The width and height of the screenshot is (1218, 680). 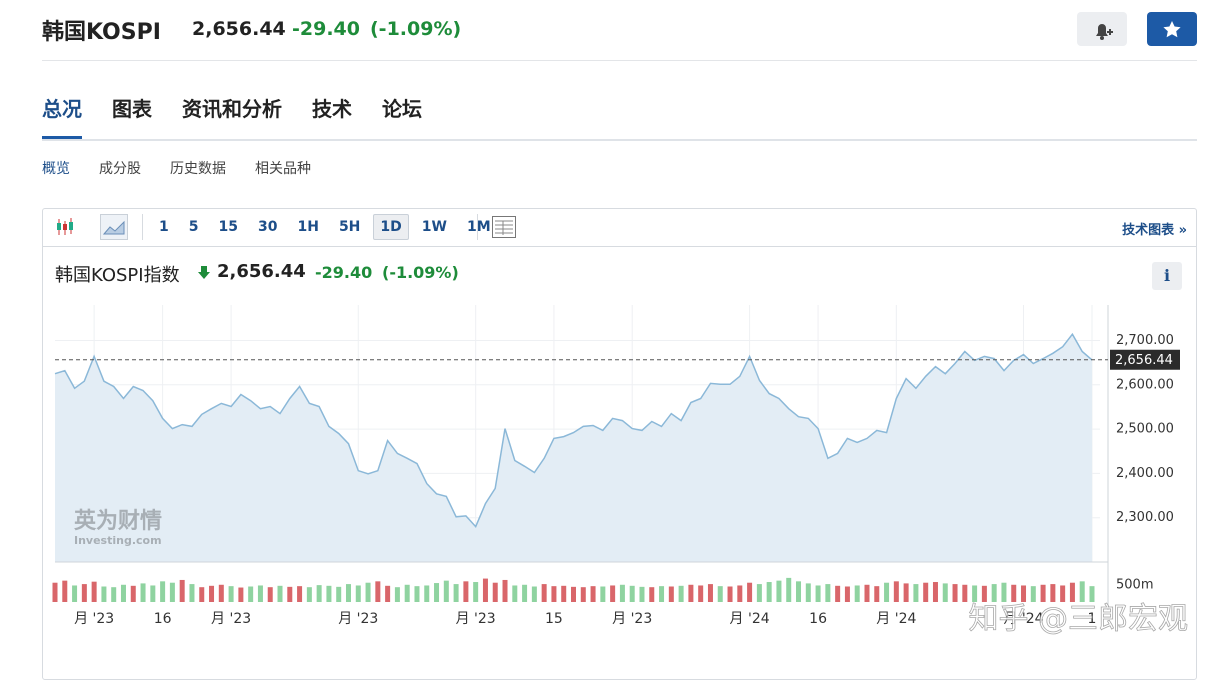 I want to click on down-arrow, so click(x=204, y=272).